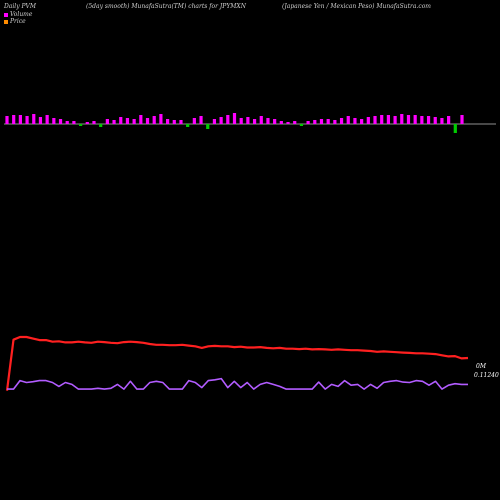 This screenshot has height=500, width=500. I want to click on legend-price-label: Price, so click(18, 21).